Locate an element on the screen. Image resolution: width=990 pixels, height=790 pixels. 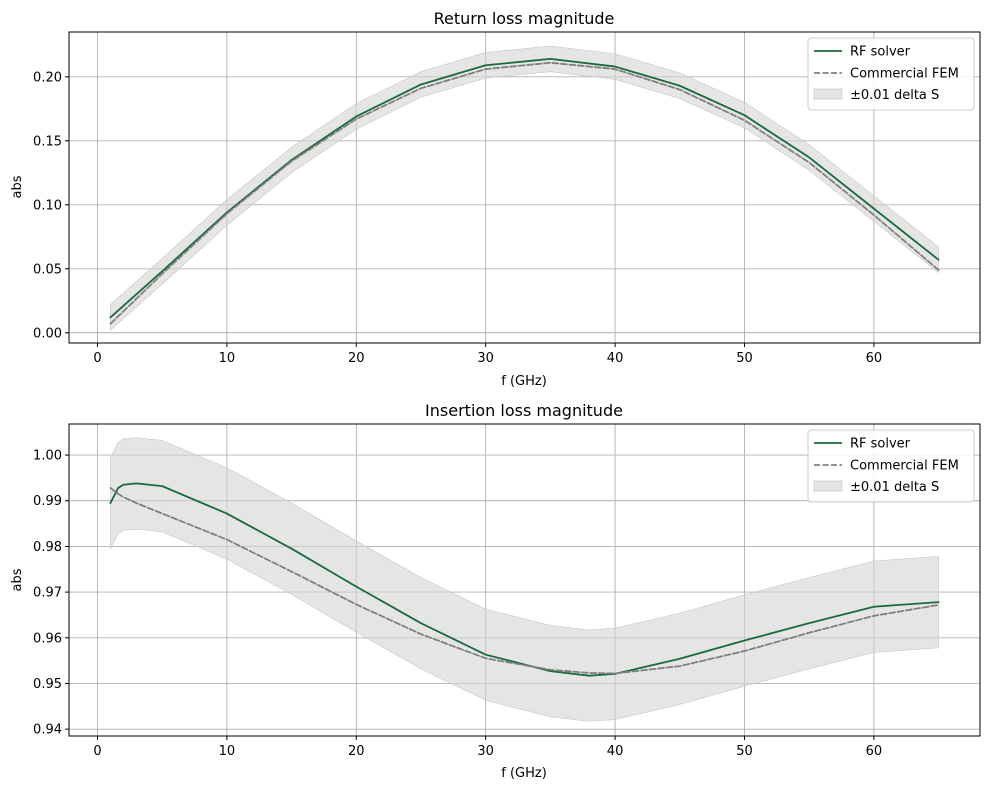
y-tick-label: 0.15 is located at coordinates (47, 141).